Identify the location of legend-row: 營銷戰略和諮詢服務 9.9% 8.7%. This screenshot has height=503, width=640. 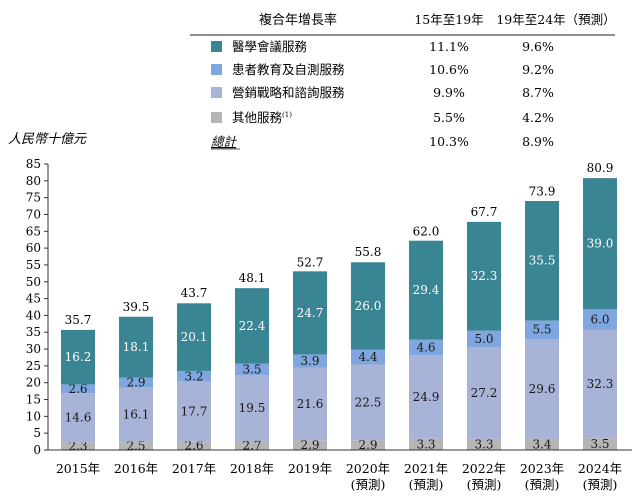
(382, 92).